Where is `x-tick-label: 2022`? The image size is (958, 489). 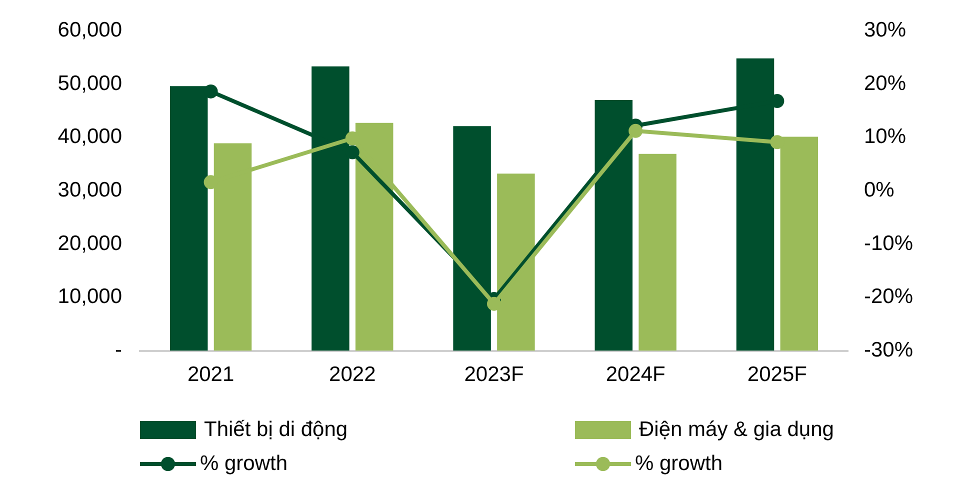 x-tick-label: 2022 is located at coordinates (352, 374).